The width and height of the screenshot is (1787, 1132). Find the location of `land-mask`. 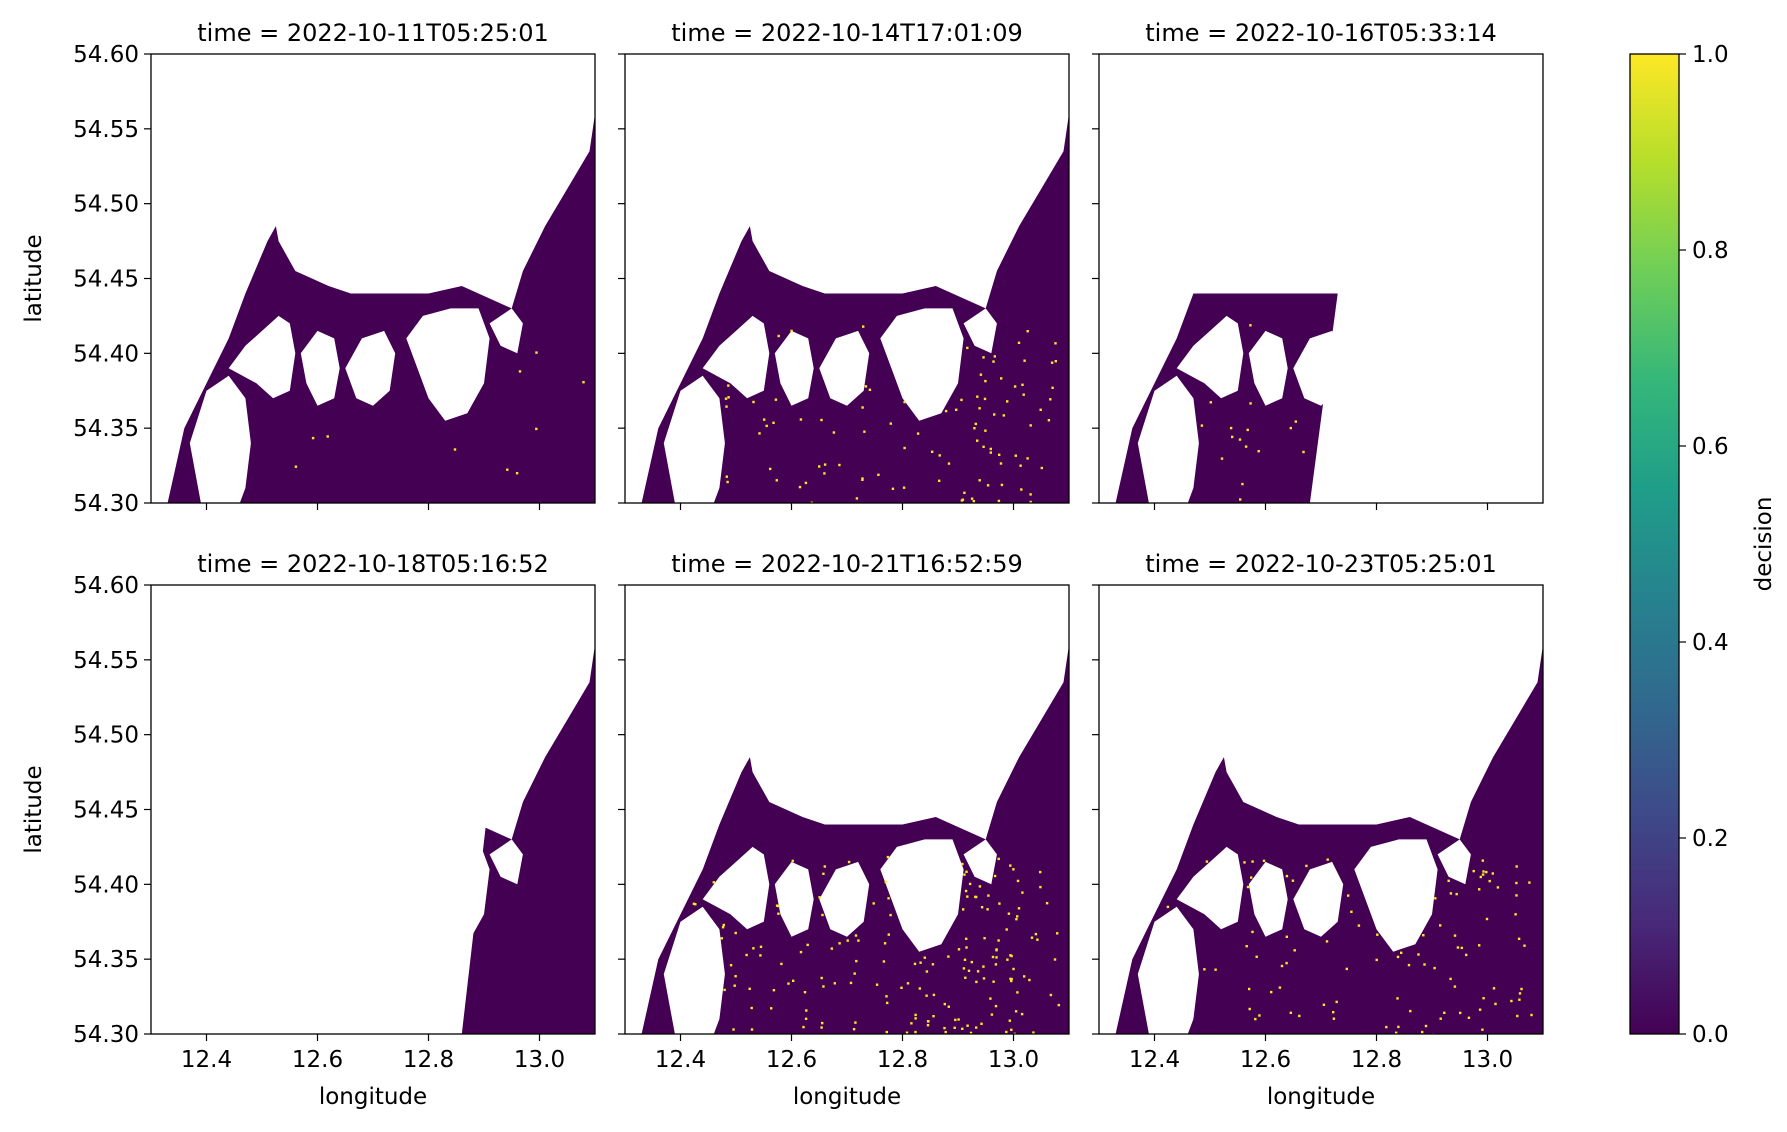

land-mask is located at coordinates (855, 308).